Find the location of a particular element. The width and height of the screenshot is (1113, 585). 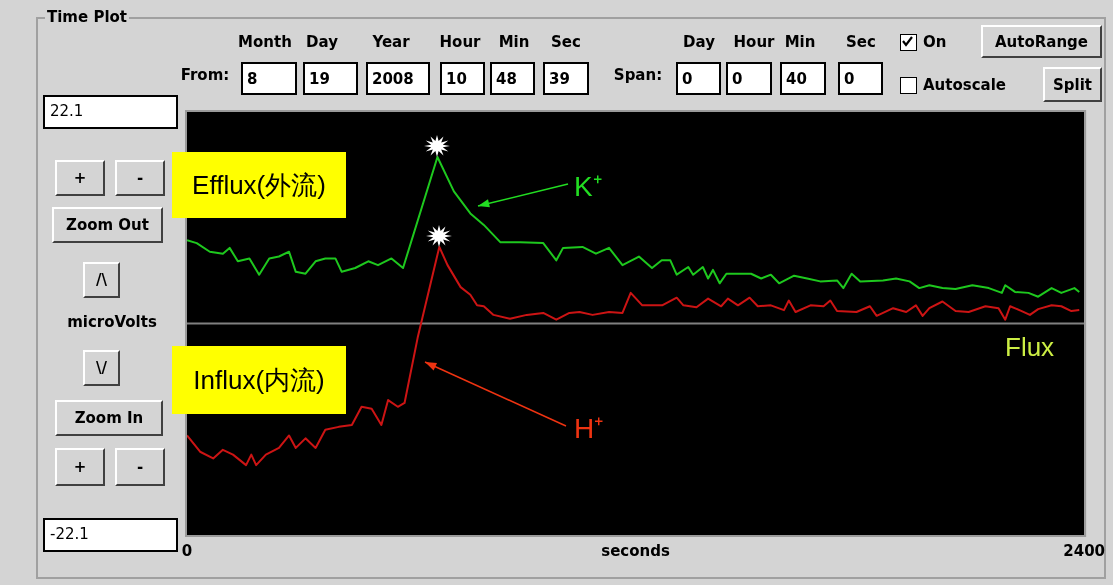

ref-line-label: Flux is located at coordinates (1030, 346).